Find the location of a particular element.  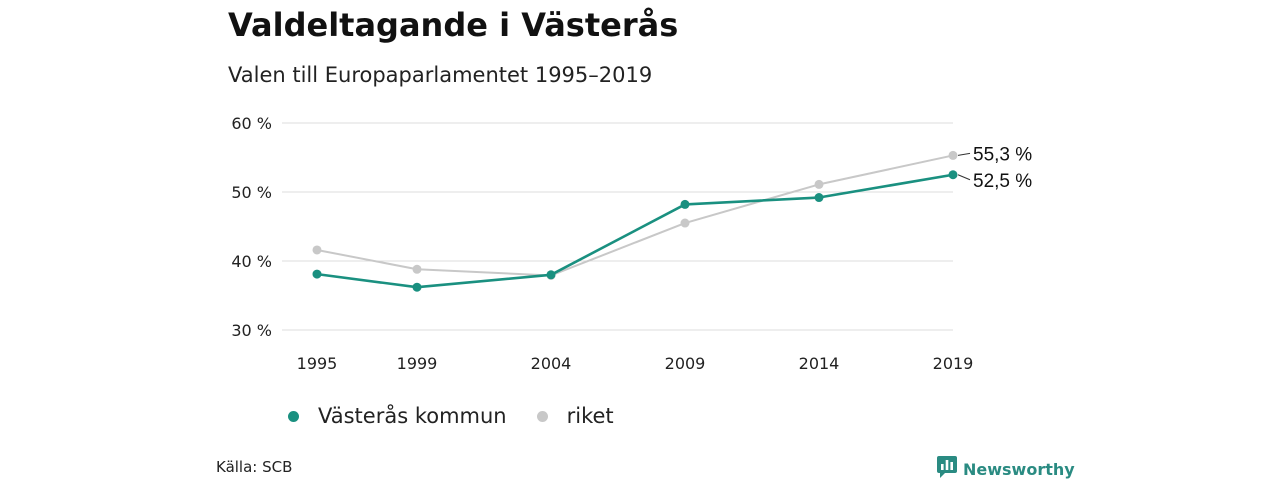

y-tick-label: 60 % is located at coordinates (251, 123).